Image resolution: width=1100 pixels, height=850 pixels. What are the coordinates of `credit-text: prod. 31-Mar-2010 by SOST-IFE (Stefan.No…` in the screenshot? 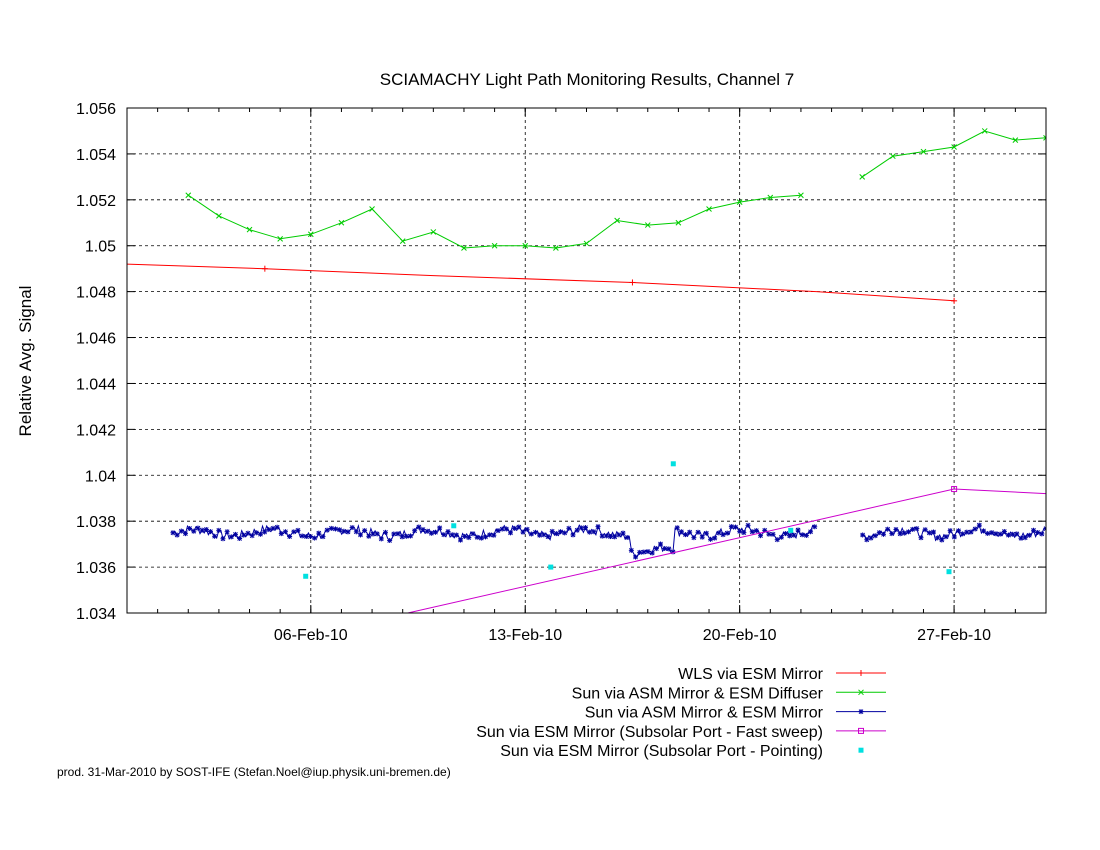 It's located at (254, 772).